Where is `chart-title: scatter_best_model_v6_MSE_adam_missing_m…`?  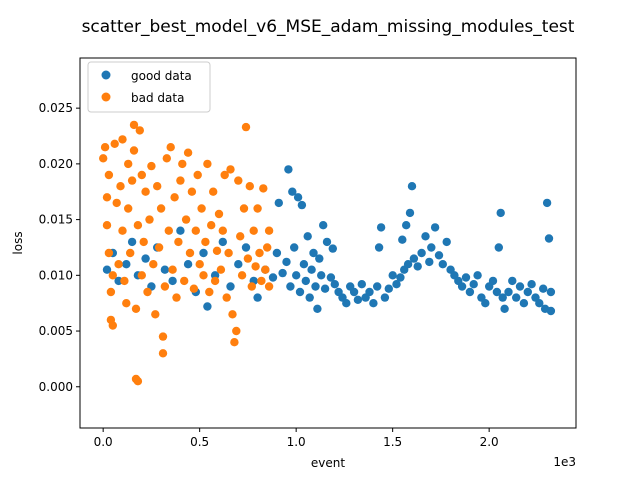
chart-title: scatter_best_model_v6_MSE_adam_missing_m… is located at coordinates (328, 27).